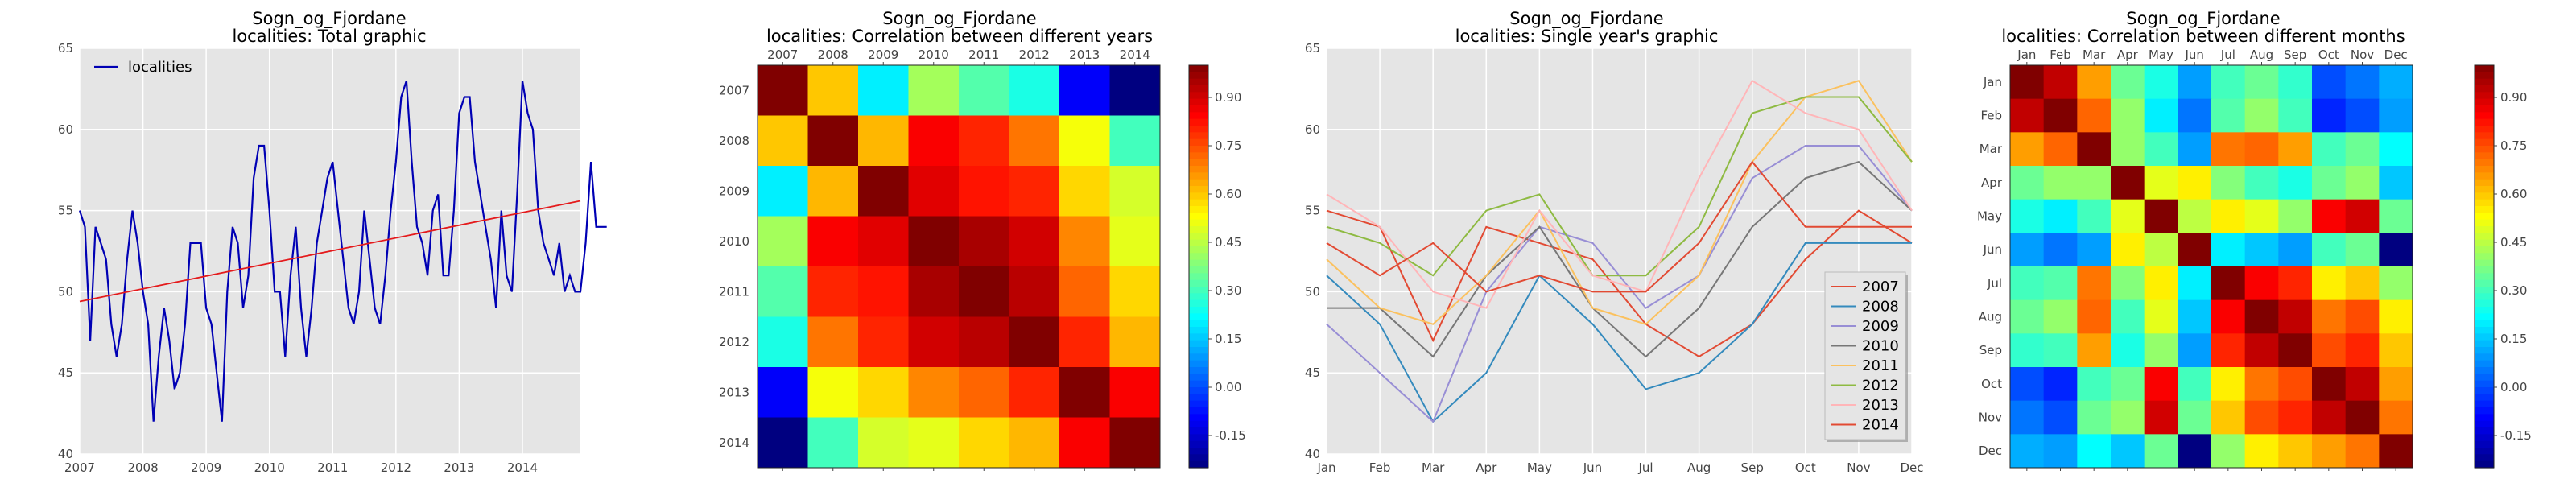  What do you see at coordinates (1880, 365) in the screenshot?
I see `legend-label-2011: 2011` at bounding box center [1880, 365].